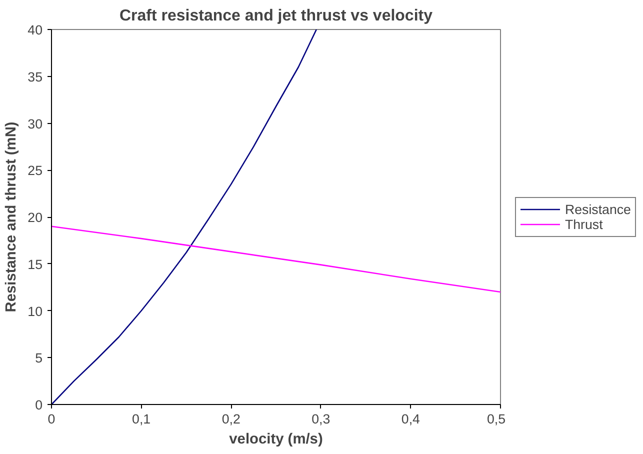 This screenshot has width=643, height=454. I want to click on x-tick-label: 0,5, so click(496, 419).